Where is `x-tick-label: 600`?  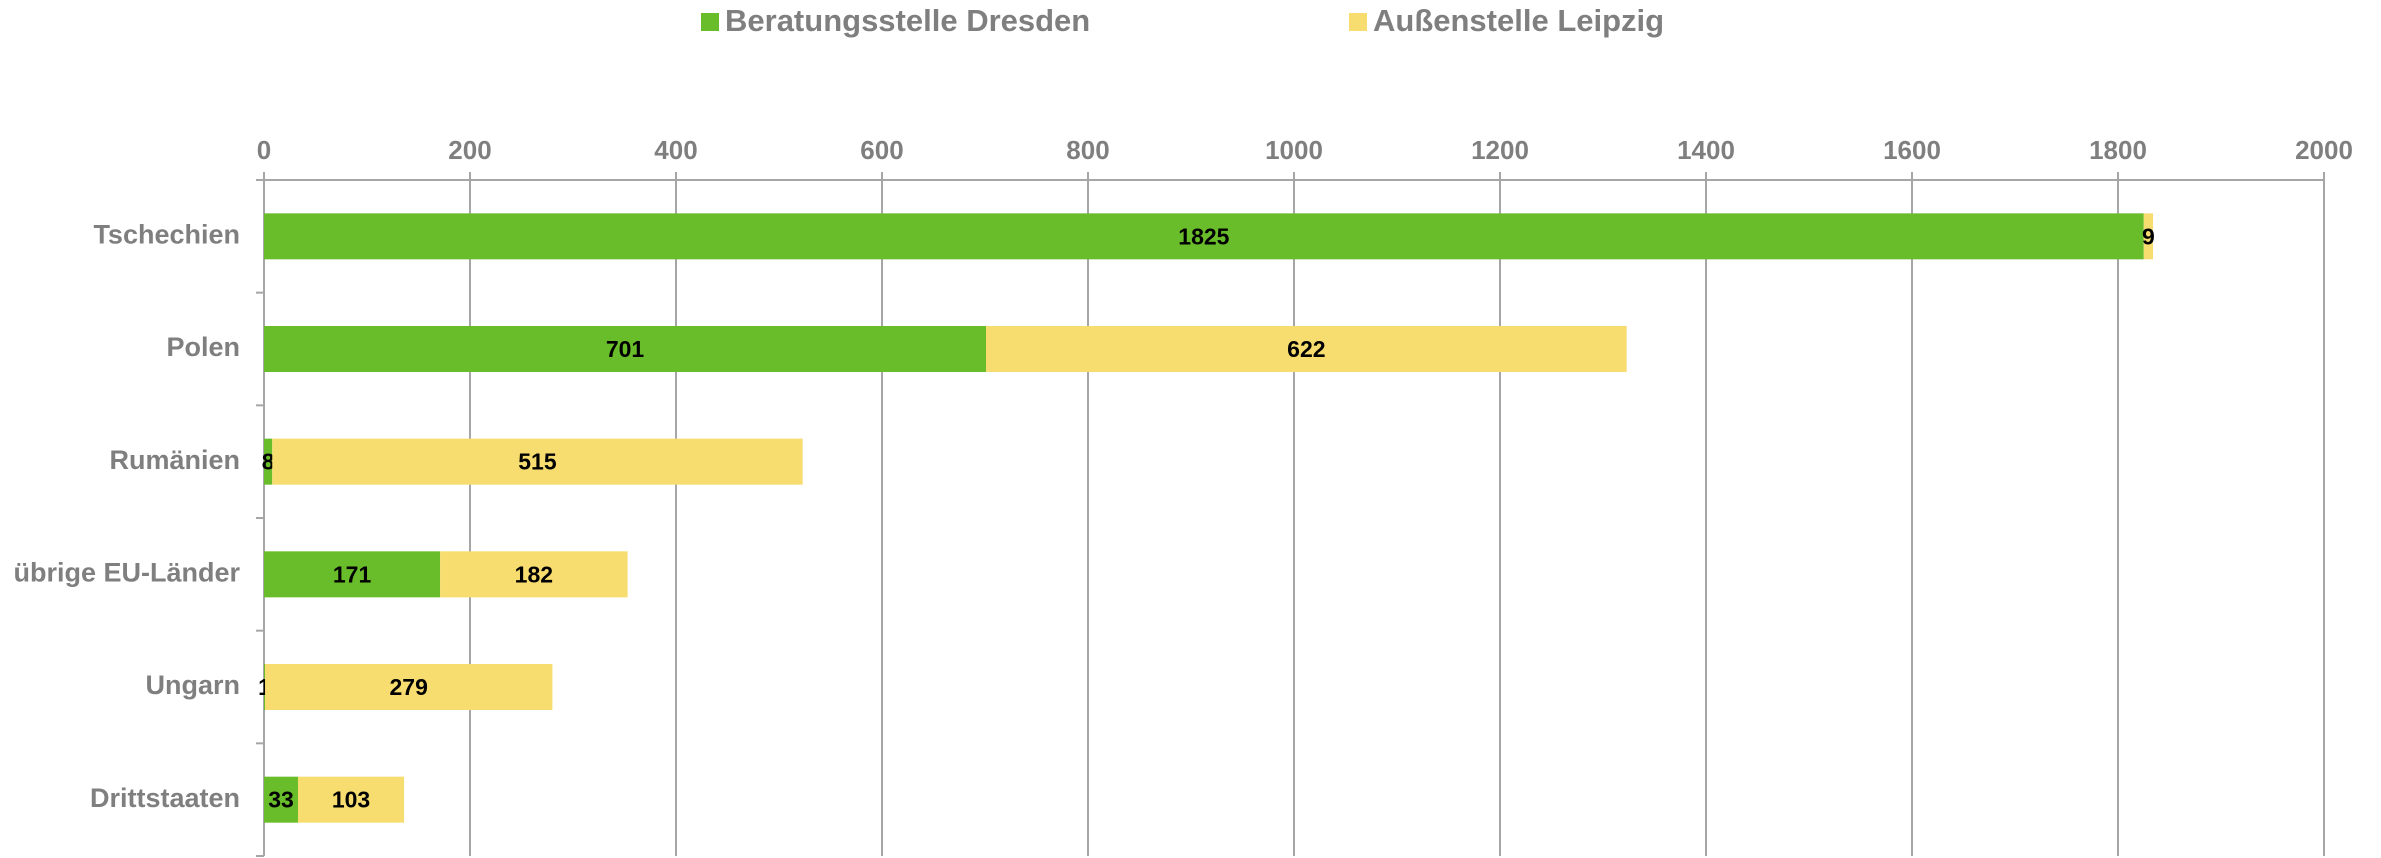 x-tick-label: 600 is located at coordinates (881, 150).